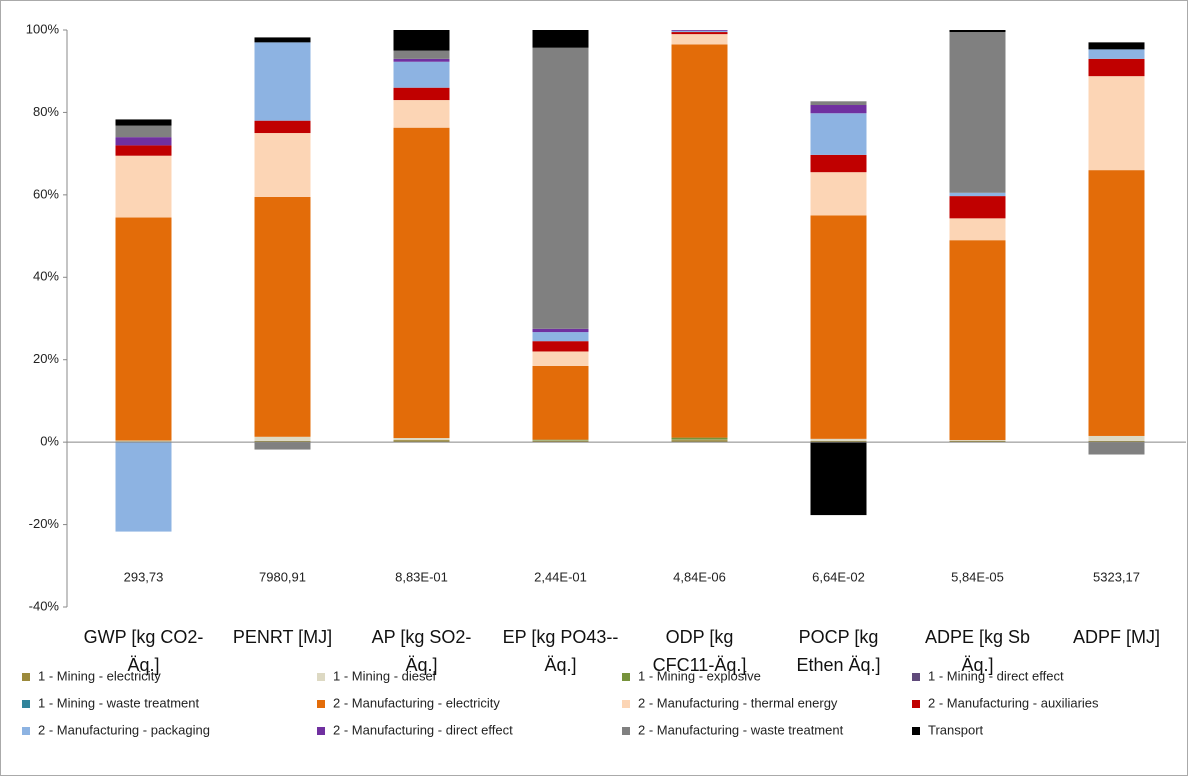  What do you see at coordinates (1116, 576) in the screenshot?
I see `total-label: 5323,17` at bounding box center [1116, 576].